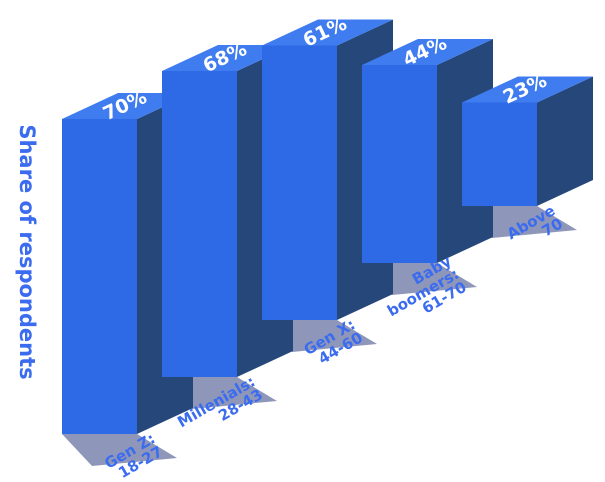 The width and height of the screenshot is (605, 482). I want to click on bar-shadow, so click(119, 450).